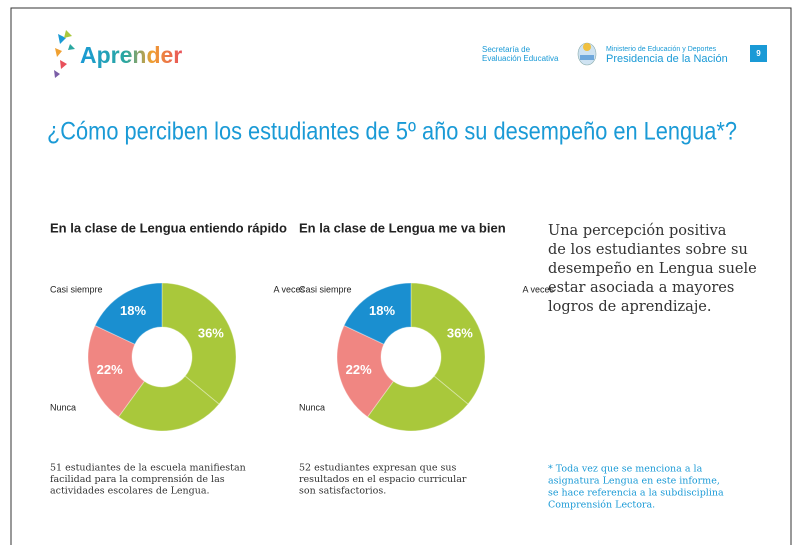 This screenshot has height=545, width=802. What do you see at coordinates (148, 468) in the screenshot?
I see `caption-line: 51 estudiantes de la escuela manifiestan` at bounding box center [148, 468].